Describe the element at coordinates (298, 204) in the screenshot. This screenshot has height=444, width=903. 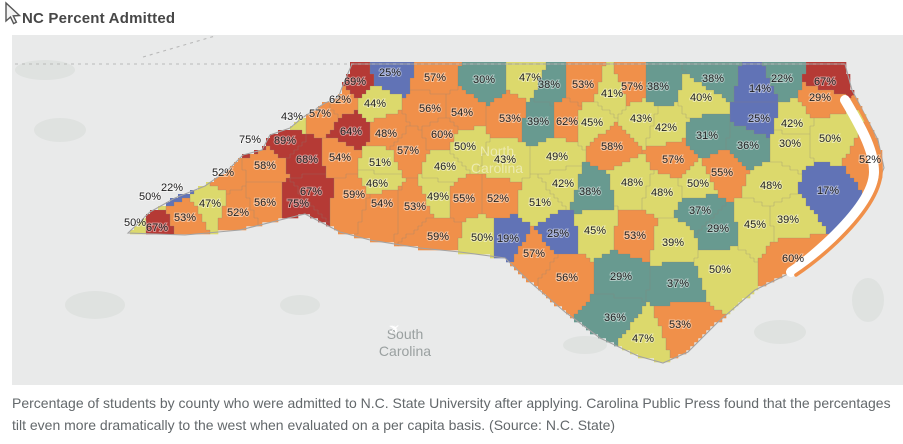
I see `county-value-label: 75%` at that location.